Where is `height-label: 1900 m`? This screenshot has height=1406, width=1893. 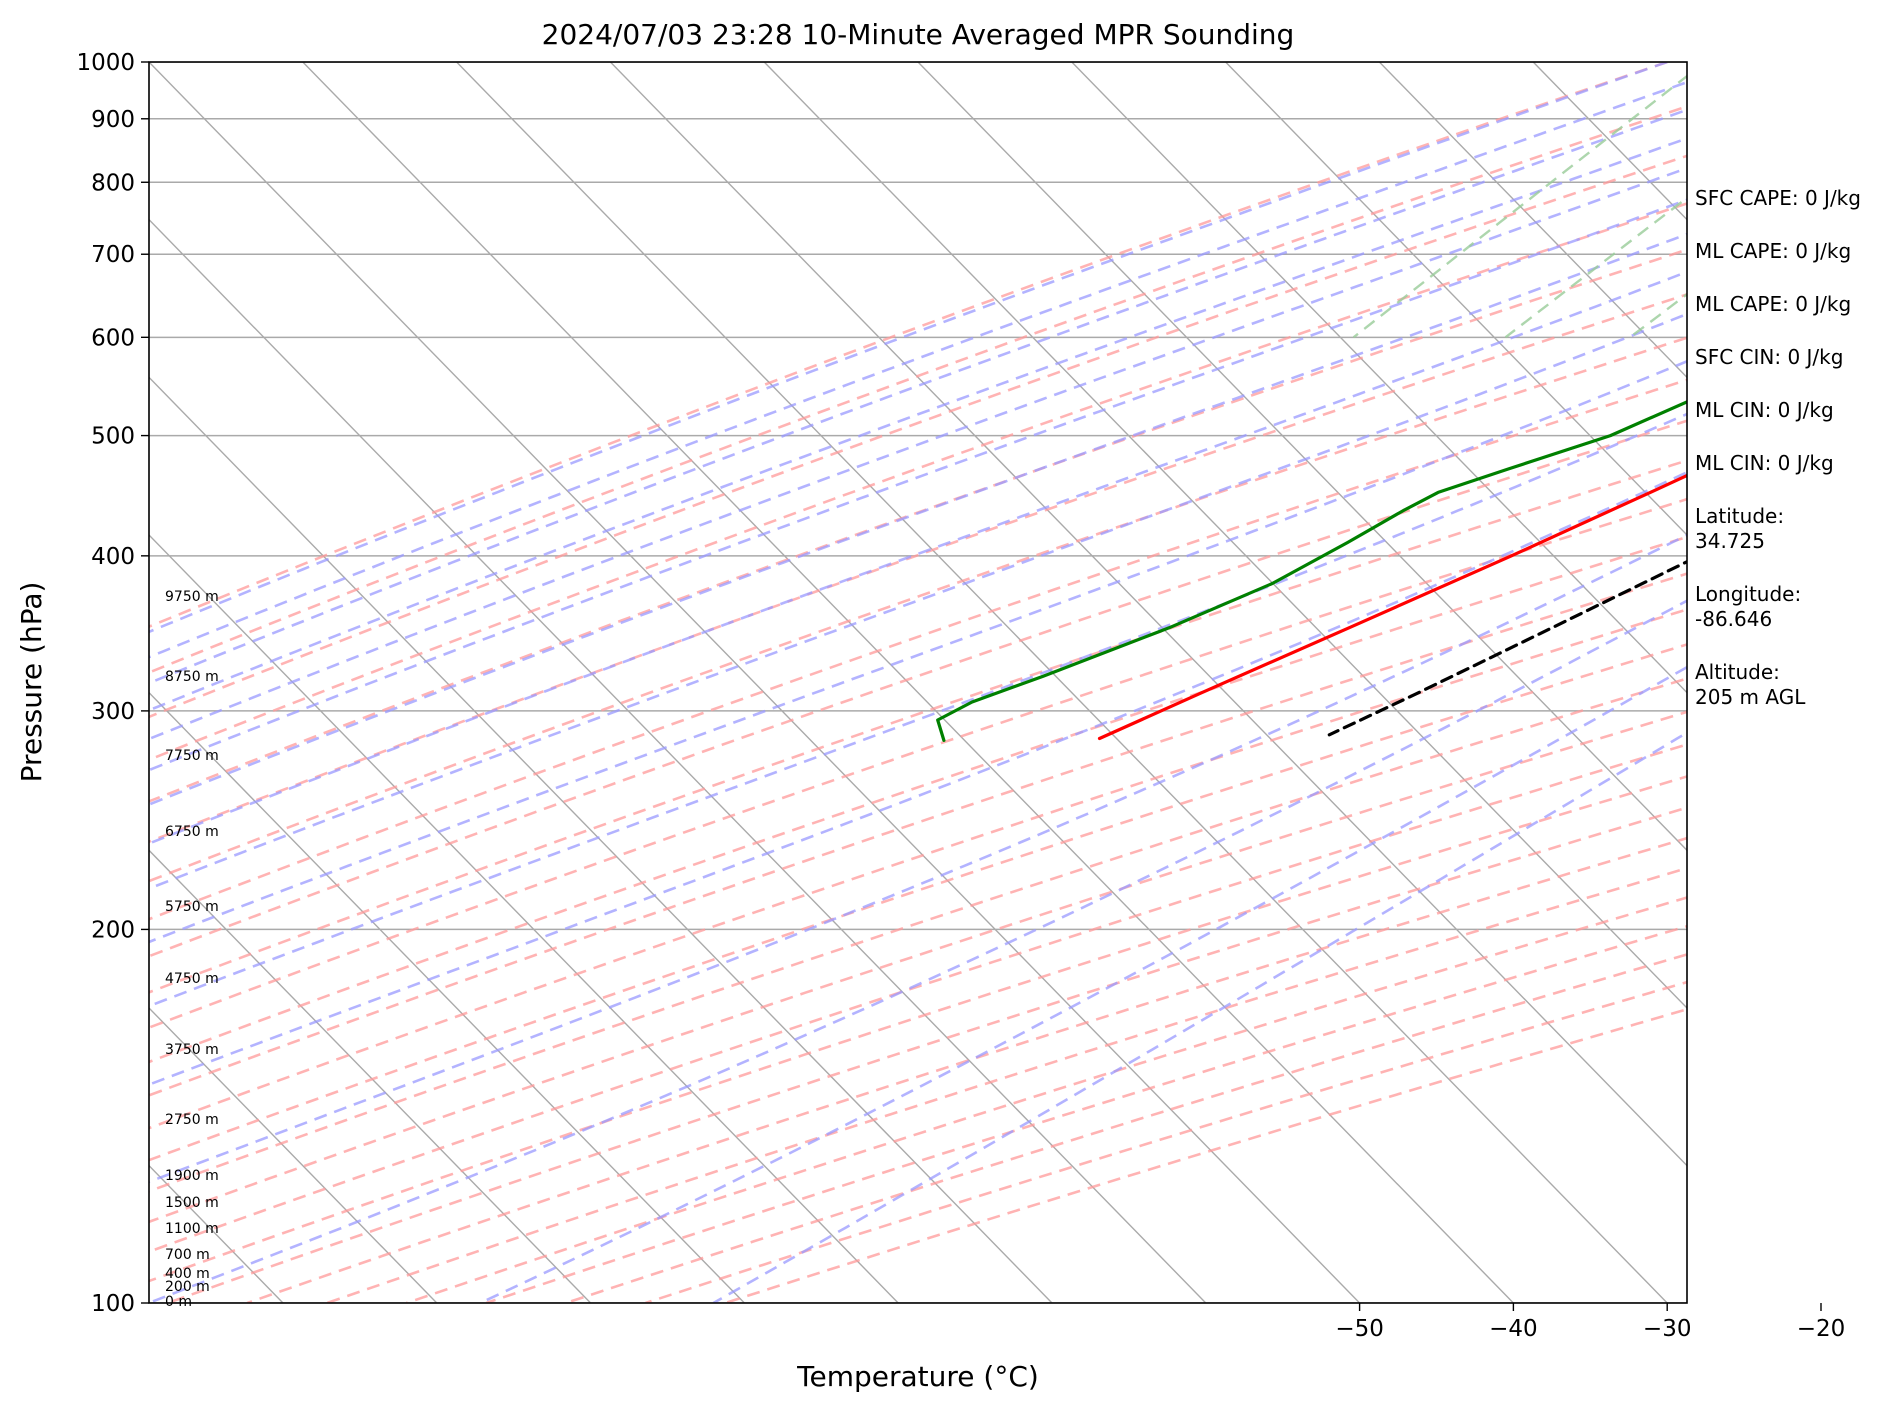
height-label: 1900 m is located at coordinates (192, 1176).